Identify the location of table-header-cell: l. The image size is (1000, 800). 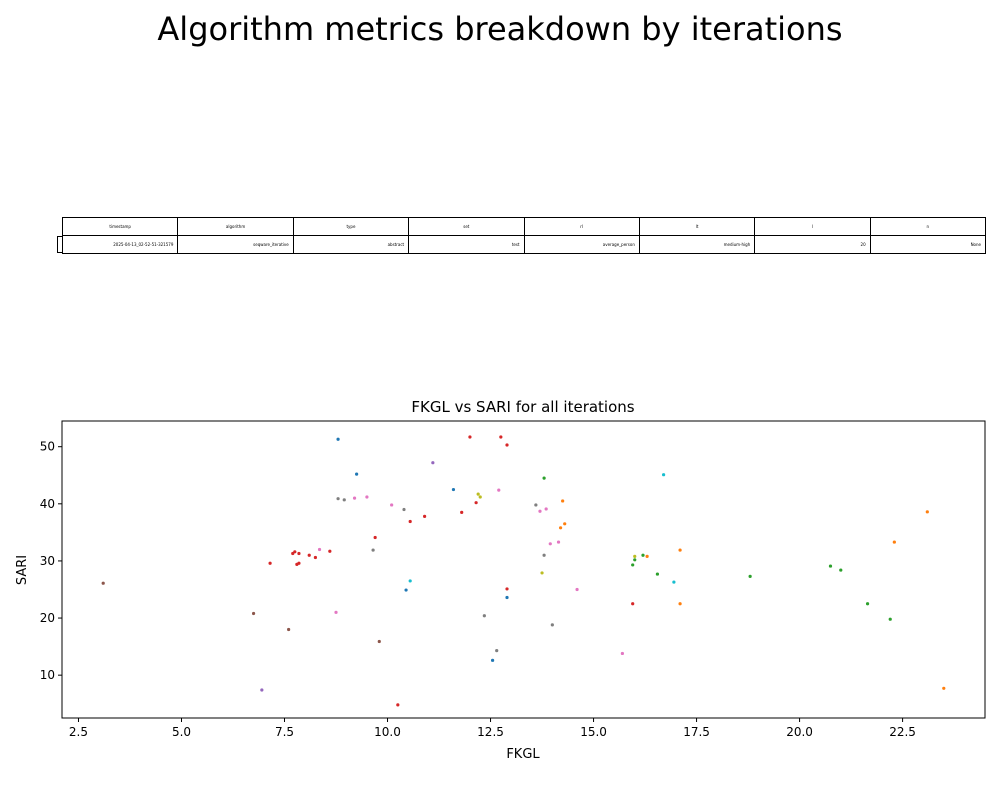
(812, 226).